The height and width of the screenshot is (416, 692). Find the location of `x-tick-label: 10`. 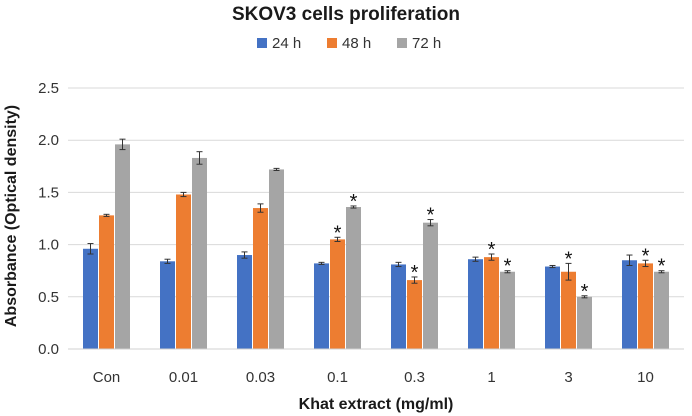

x-tick-label: 10 is located at coordinates (645, 377).